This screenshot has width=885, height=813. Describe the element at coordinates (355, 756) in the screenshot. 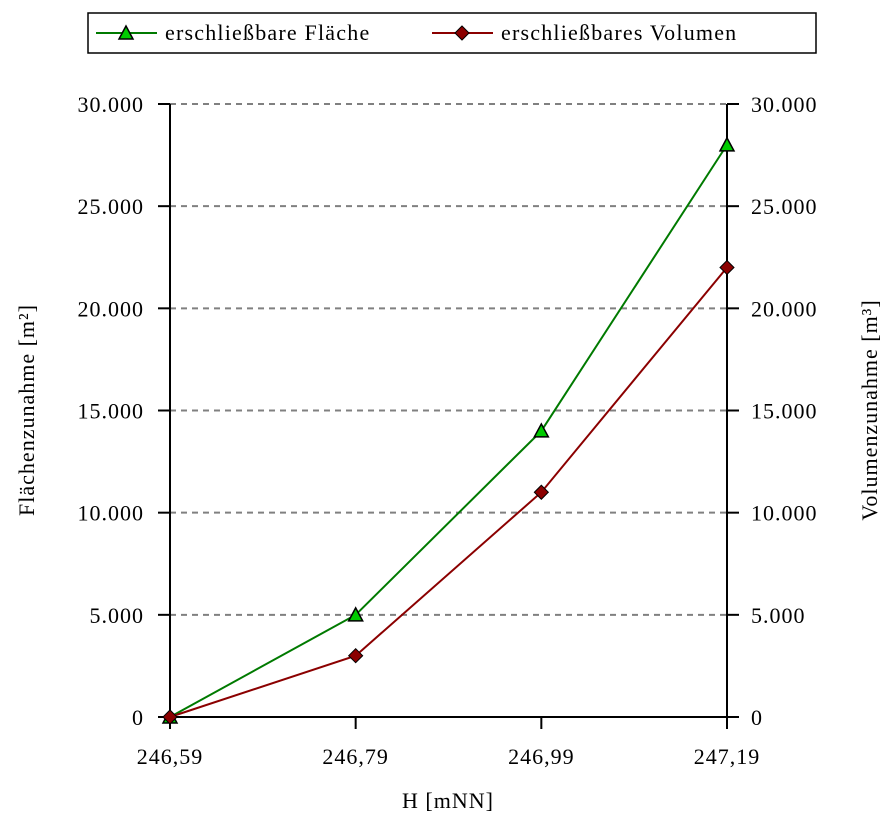

I see `x-tick-label: 246,79` at that location.